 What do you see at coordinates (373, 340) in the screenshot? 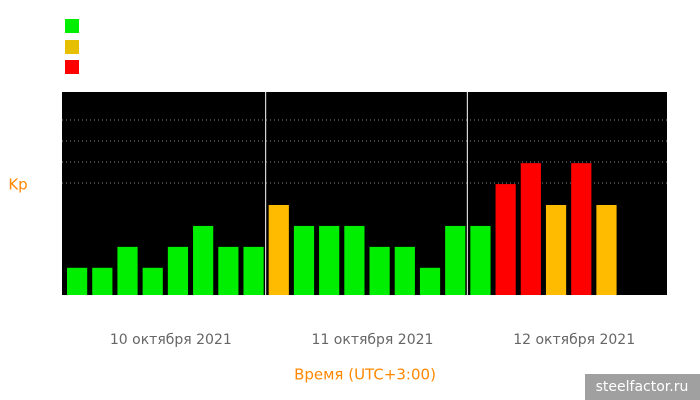
I see `x-tick-label: 11 октября 2021` at bounding box center [373, 340].